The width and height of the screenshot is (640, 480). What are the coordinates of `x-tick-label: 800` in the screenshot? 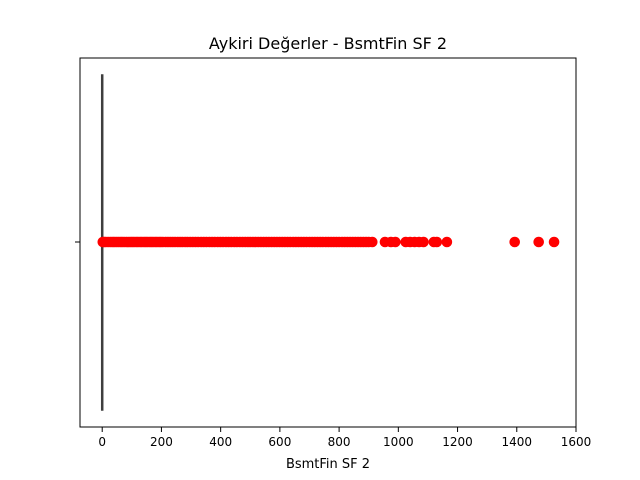 It's located at (339, 442).